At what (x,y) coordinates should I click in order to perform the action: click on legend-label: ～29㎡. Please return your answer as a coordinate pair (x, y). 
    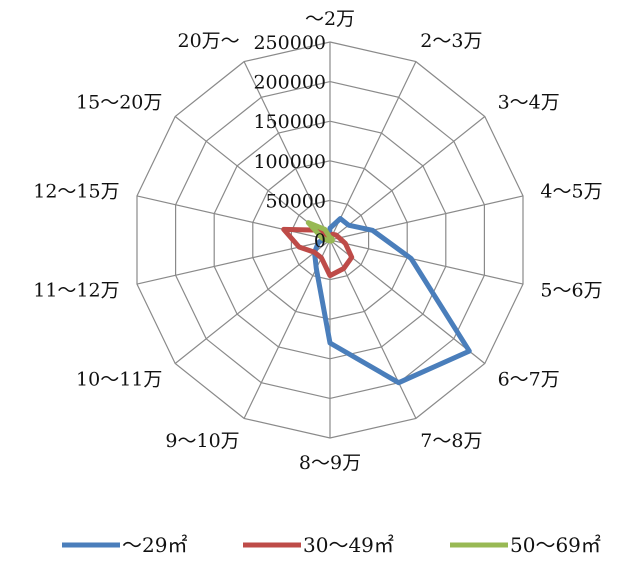
    Looking at the image, I should click on (154, 545).